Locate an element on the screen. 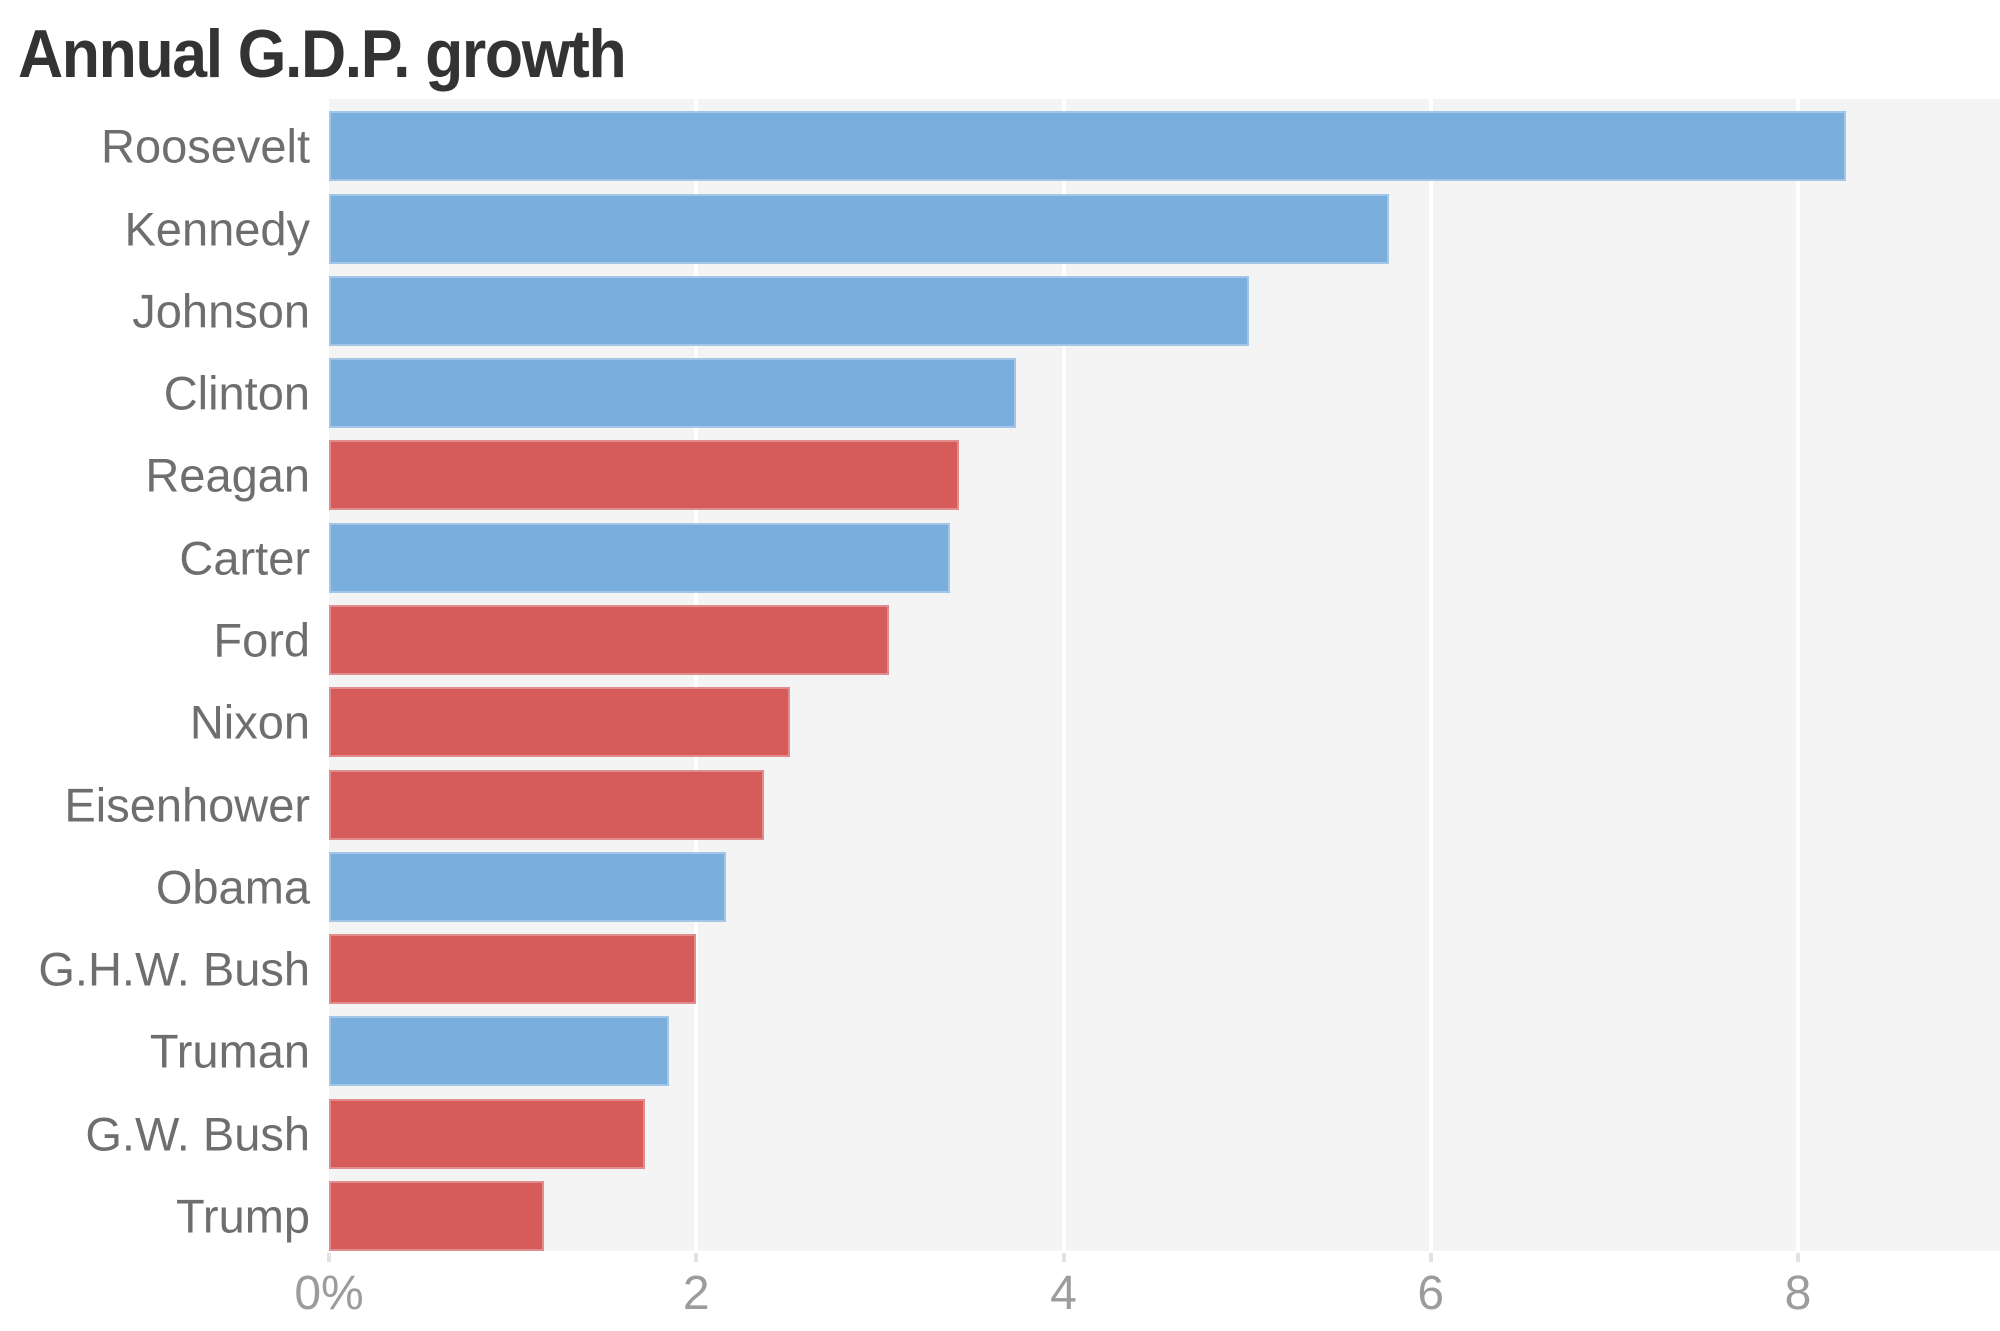 This screenshot has width=2000, height=1331. axis-tick-label-6: 6 is located at coordinates (1431, 1293).